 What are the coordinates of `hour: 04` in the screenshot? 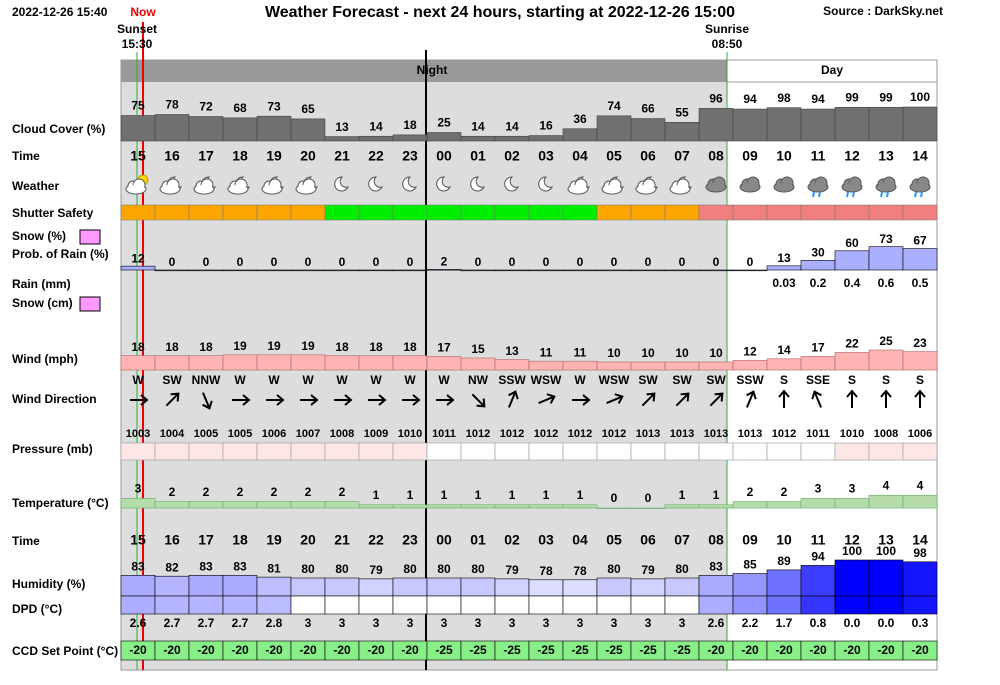 It's located at (580, 540).